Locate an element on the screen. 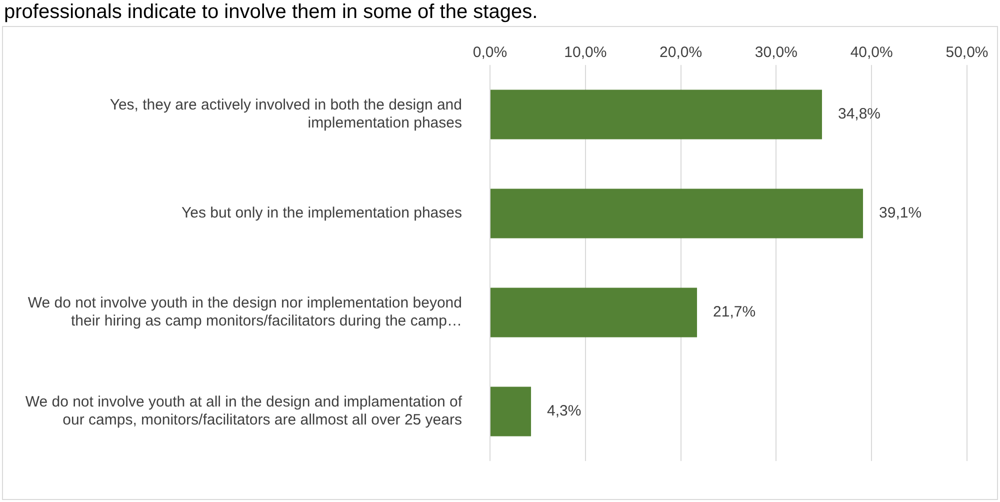  x-tick-label: 40,0% is located at coordinates (871, 53).